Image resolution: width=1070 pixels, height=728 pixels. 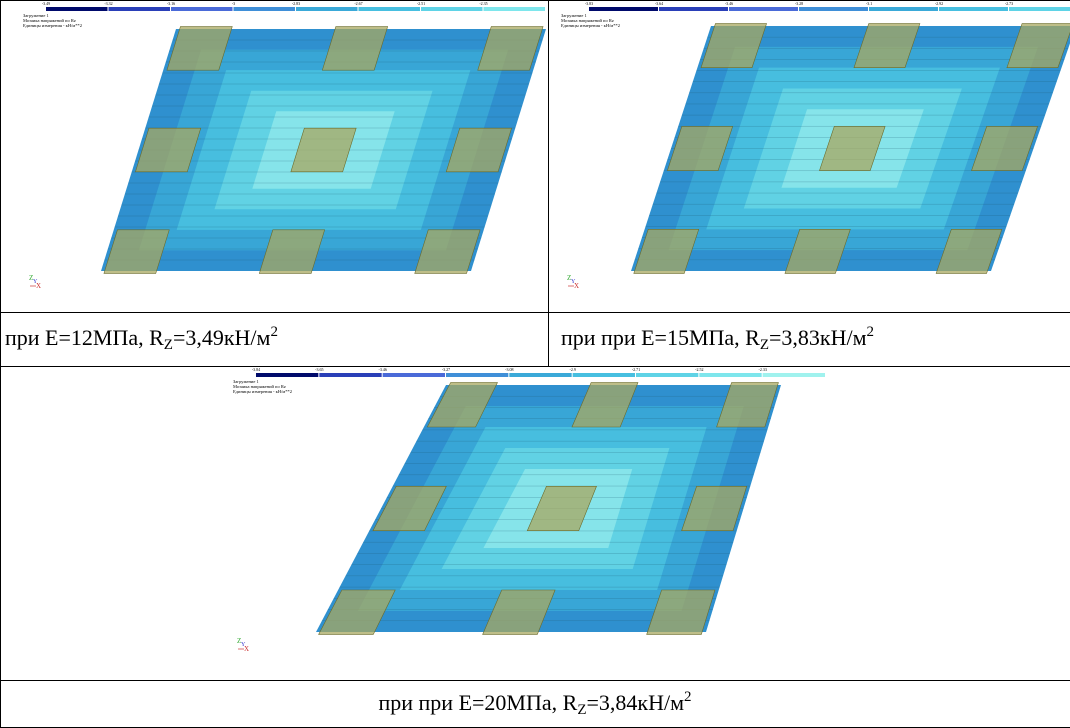 I want to click on legend-label: -3.84, so click(x=256, y=369).